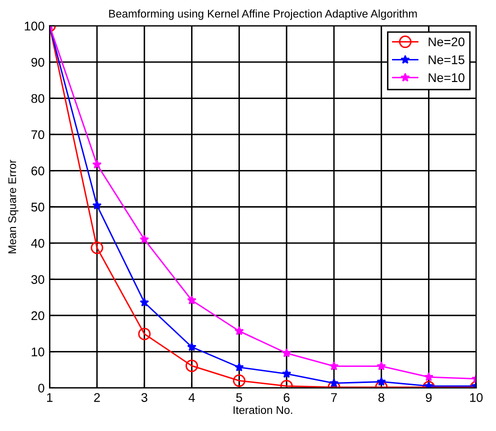 This screenshot has height=431, width=496. I want to click on x-tick-label: 9, so click(429, 397).